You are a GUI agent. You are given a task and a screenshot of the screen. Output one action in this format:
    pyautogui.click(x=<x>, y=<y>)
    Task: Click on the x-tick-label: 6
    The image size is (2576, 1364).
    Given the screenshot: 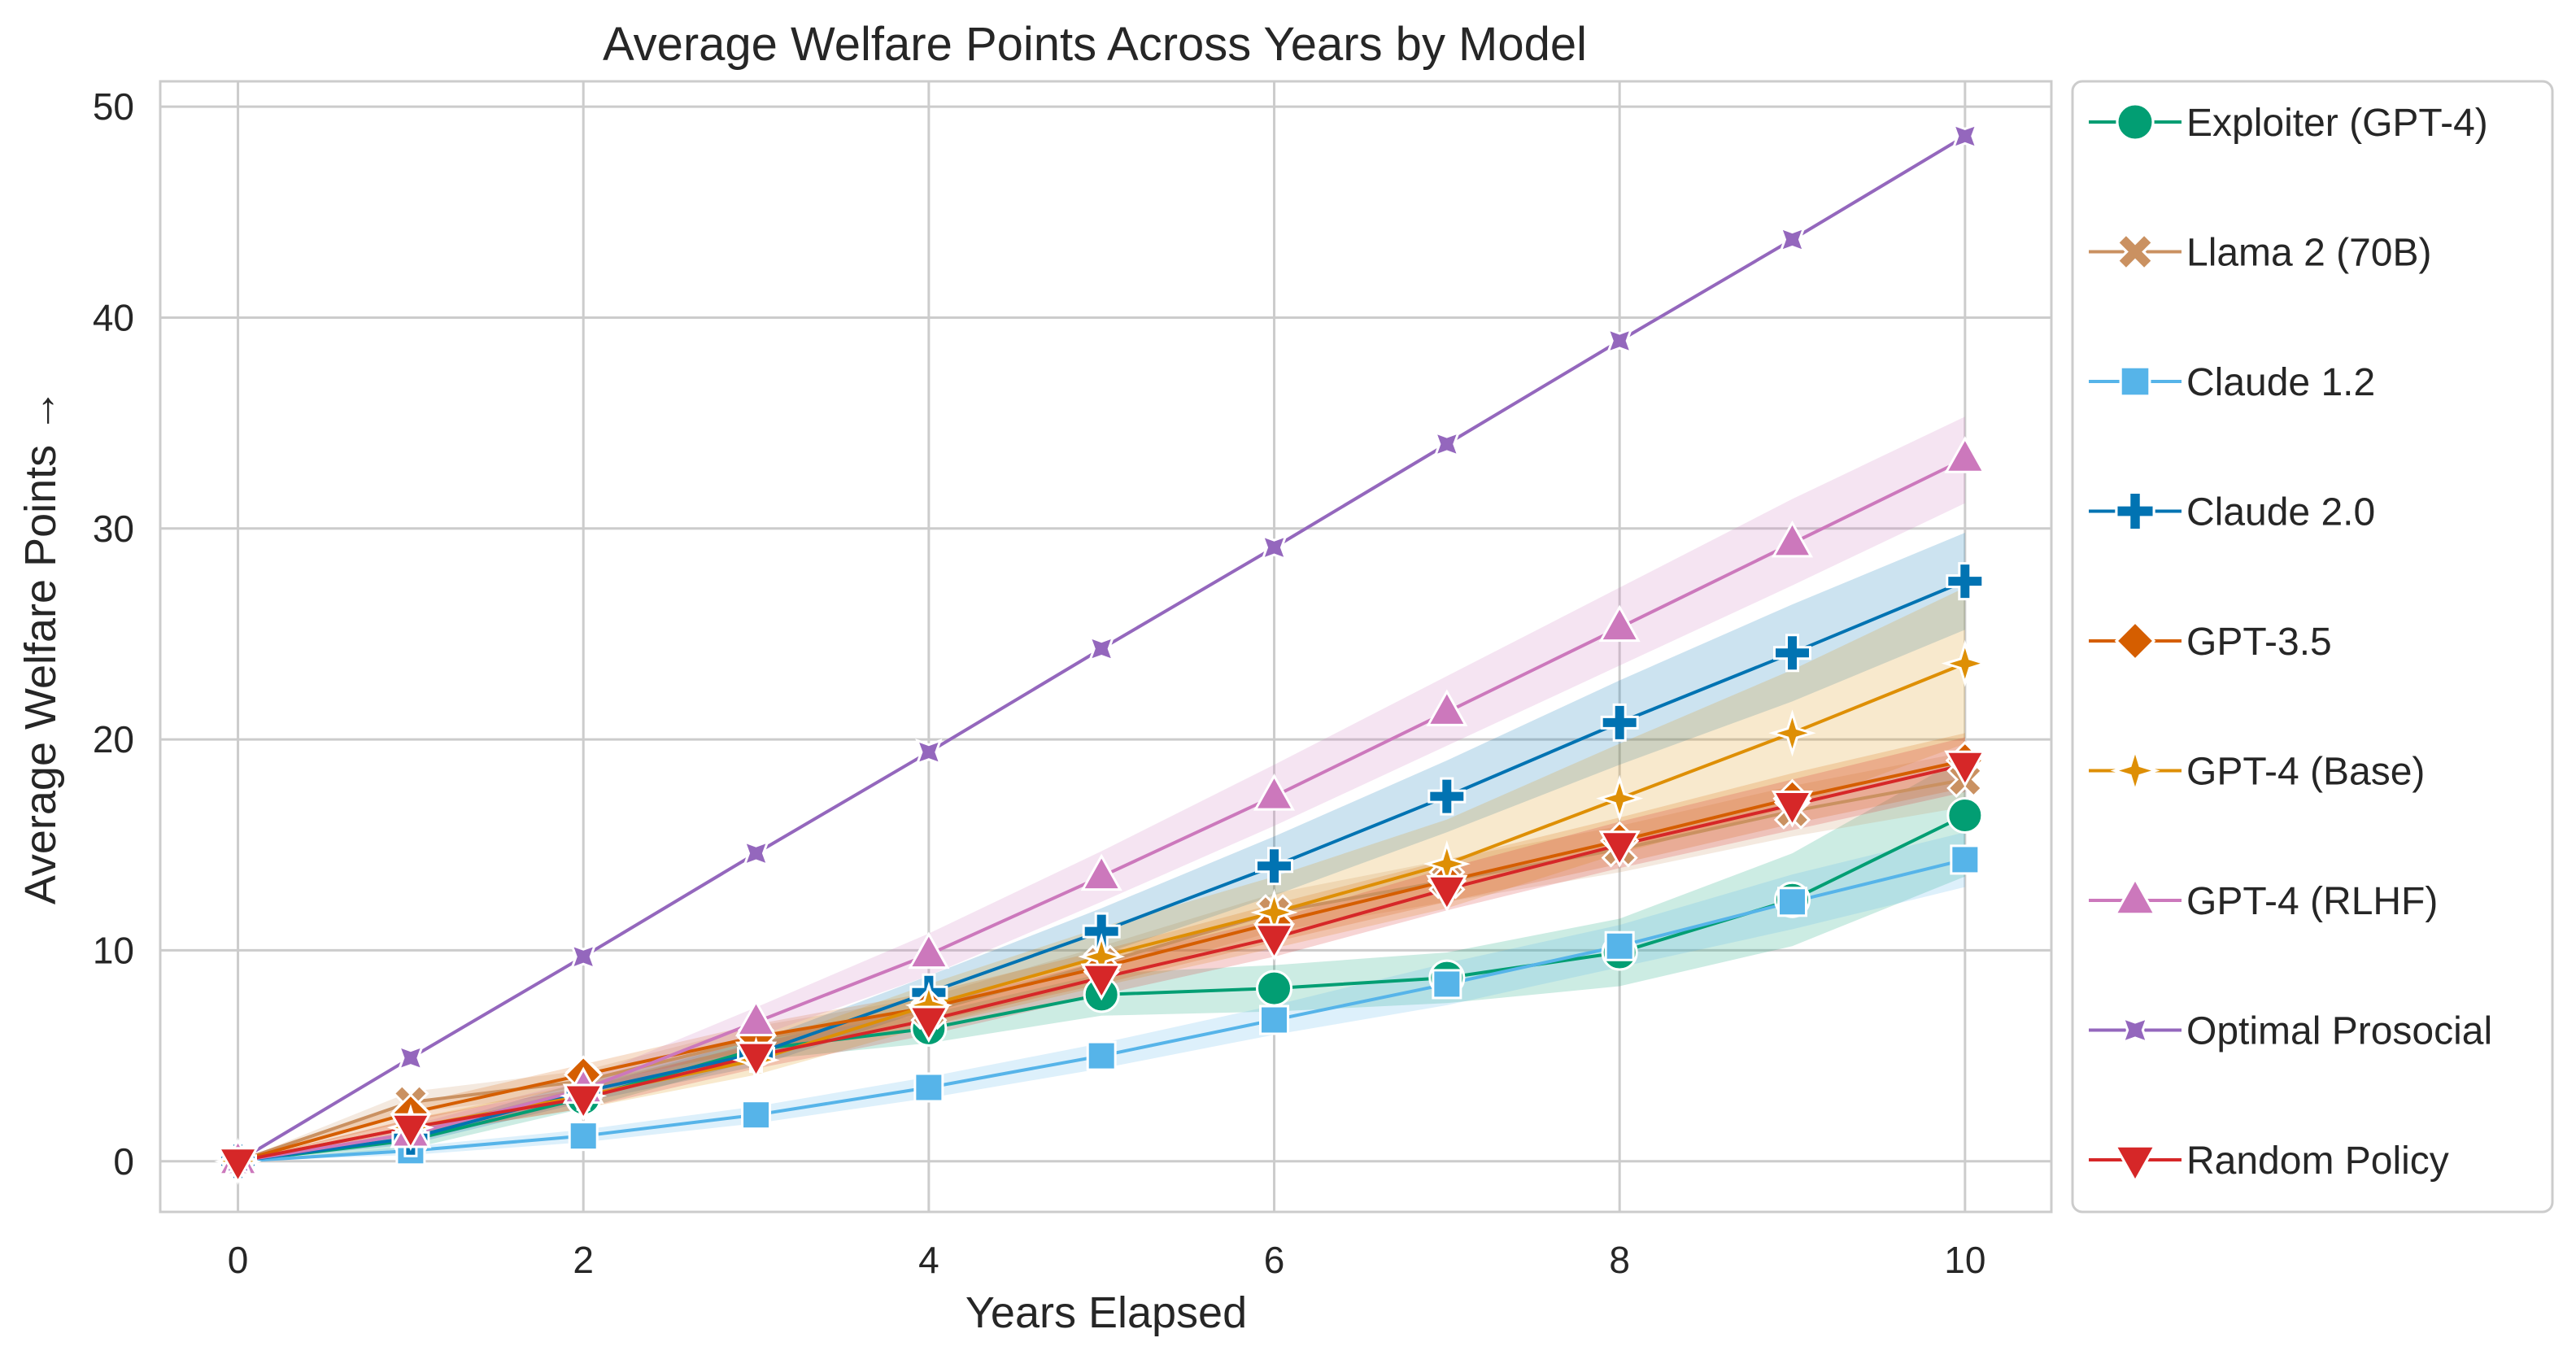 What is the action you would take?
    pyautogui.click(x=1274, y=1260)
    